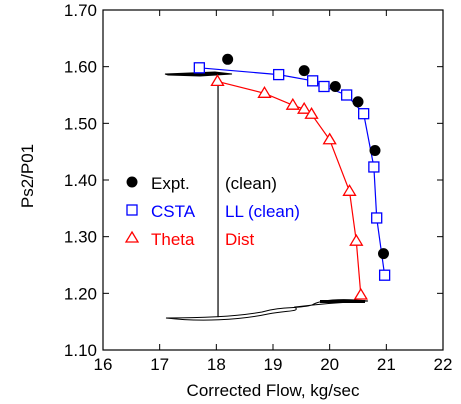 This screenshot has width=461, height=404. I want to click on legend-label: Expt., so click(170, 183).